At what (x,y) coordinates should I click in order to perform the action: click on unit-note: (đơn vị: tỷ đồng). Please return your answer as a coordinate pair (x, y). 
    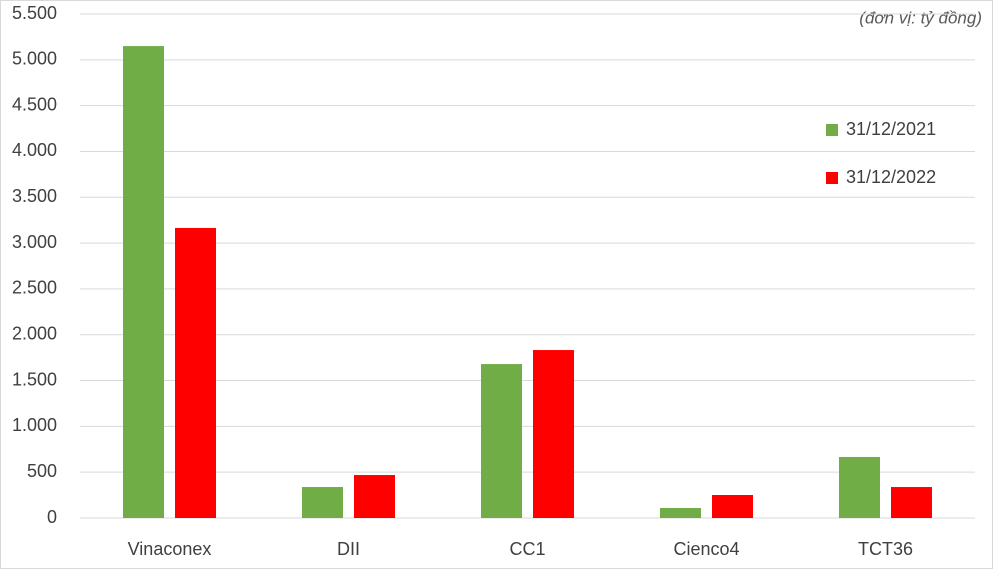
    Looking at the image, I should click on (920, 17).